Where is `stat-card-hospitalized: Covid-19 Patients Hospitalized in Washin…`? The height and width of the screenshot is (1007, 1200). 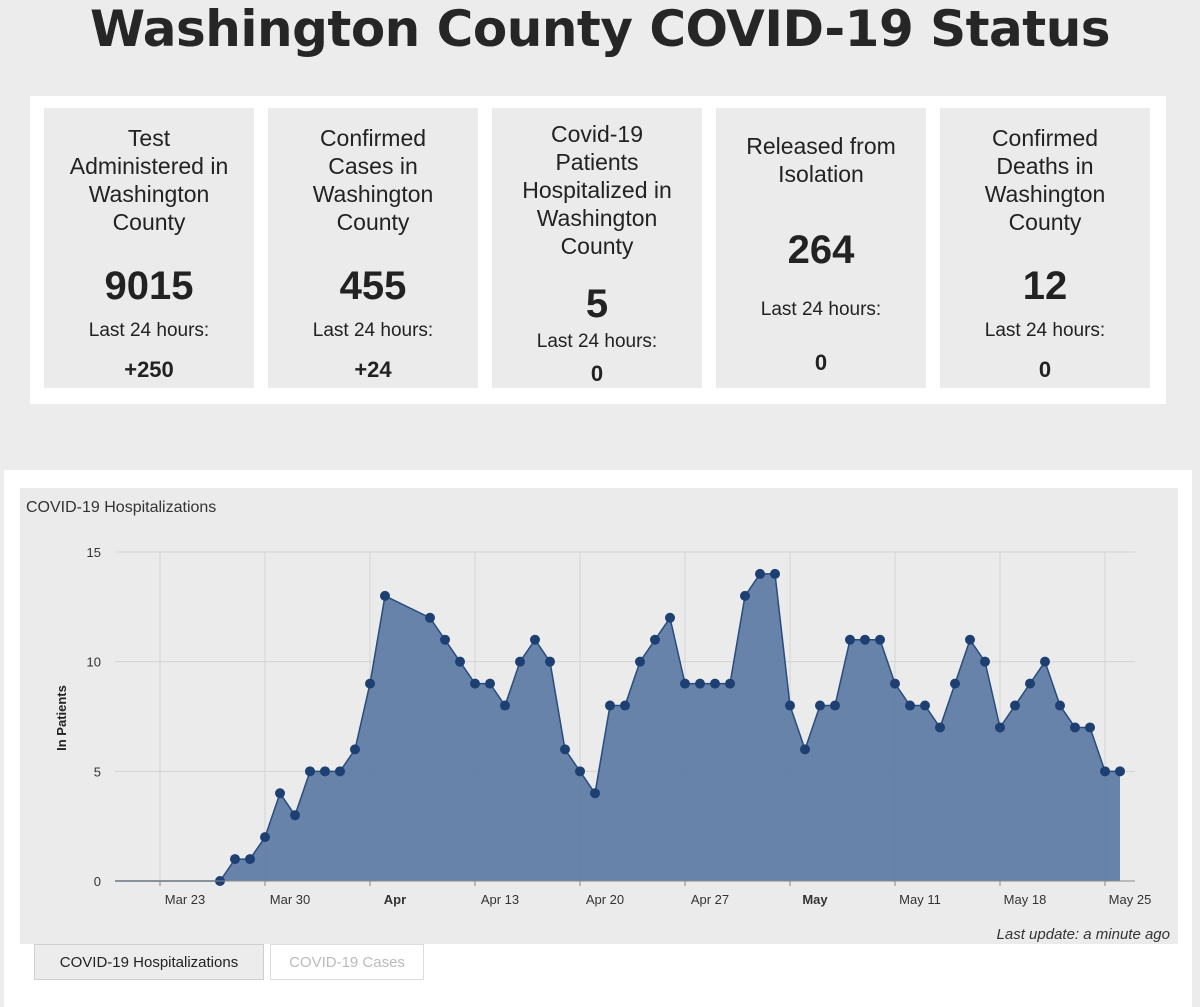
stat-card-hospitalized: Covid-19 Patients Hospitalized in Washin… is located at coordinates (597, 248).